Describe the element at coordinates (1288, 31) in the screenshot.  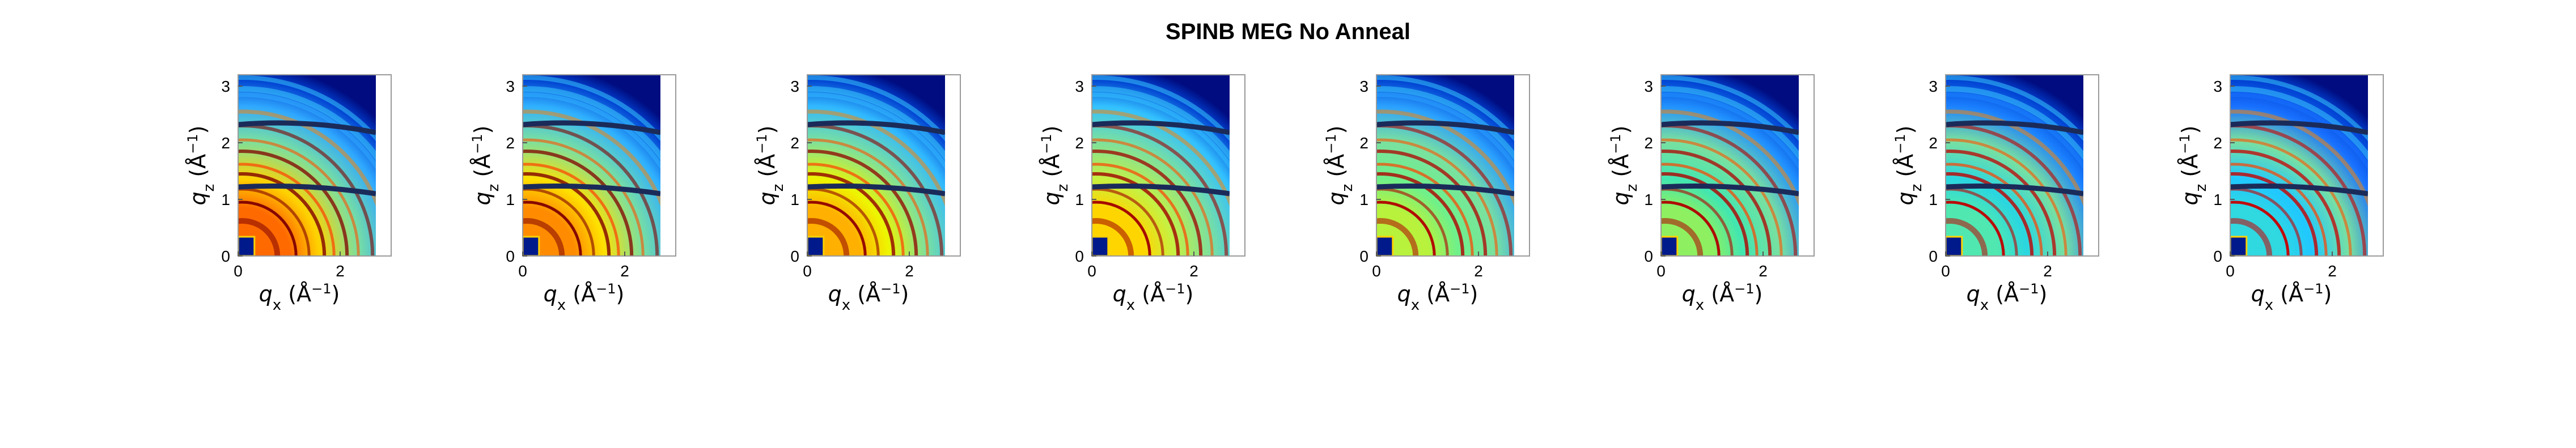
I see `figure-title: SPINB MEG No Anneal` at that location.